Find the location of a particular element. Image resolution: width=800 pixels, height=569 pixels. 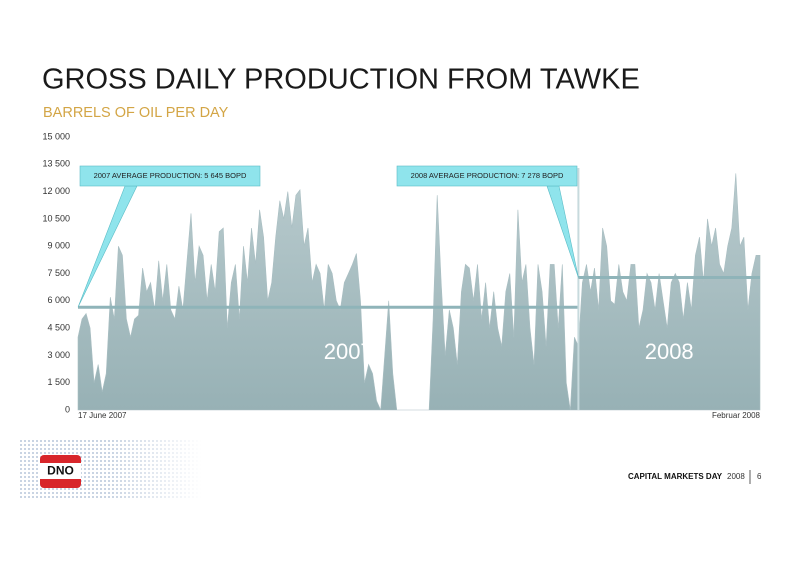

period-label: 2007 is located at coordinates (348, 351).